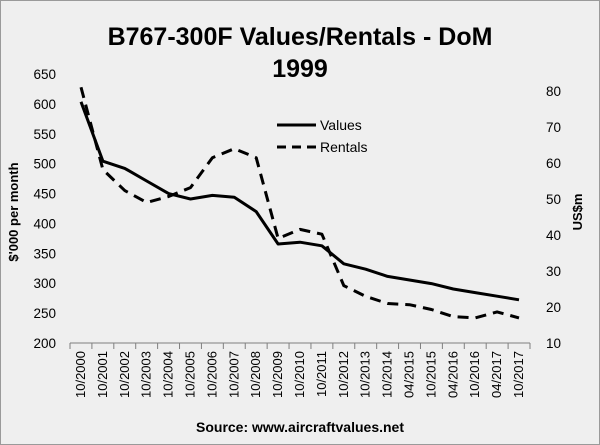  Describe the element at coordinates (518, 374) in the screenshot. I see `x-tick-label: 10/2017` at that location.